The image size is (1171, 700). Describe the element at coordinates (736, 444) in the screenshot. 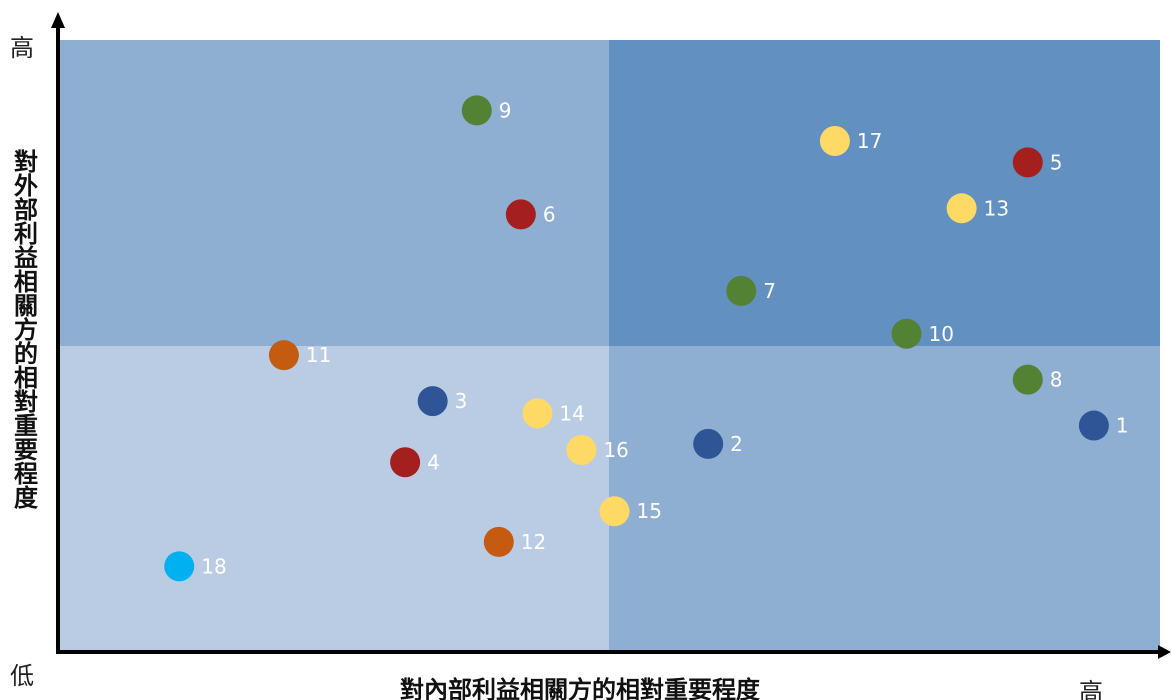

I see `point-label: 2` at that location.